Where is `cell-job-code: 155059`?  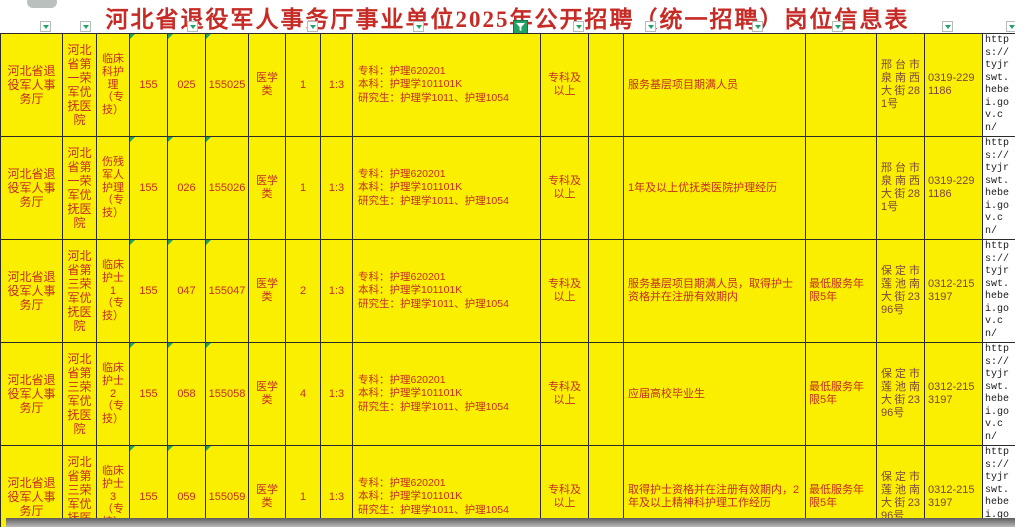 cell-job-code: 155059 is located at coordinates (227, 486).